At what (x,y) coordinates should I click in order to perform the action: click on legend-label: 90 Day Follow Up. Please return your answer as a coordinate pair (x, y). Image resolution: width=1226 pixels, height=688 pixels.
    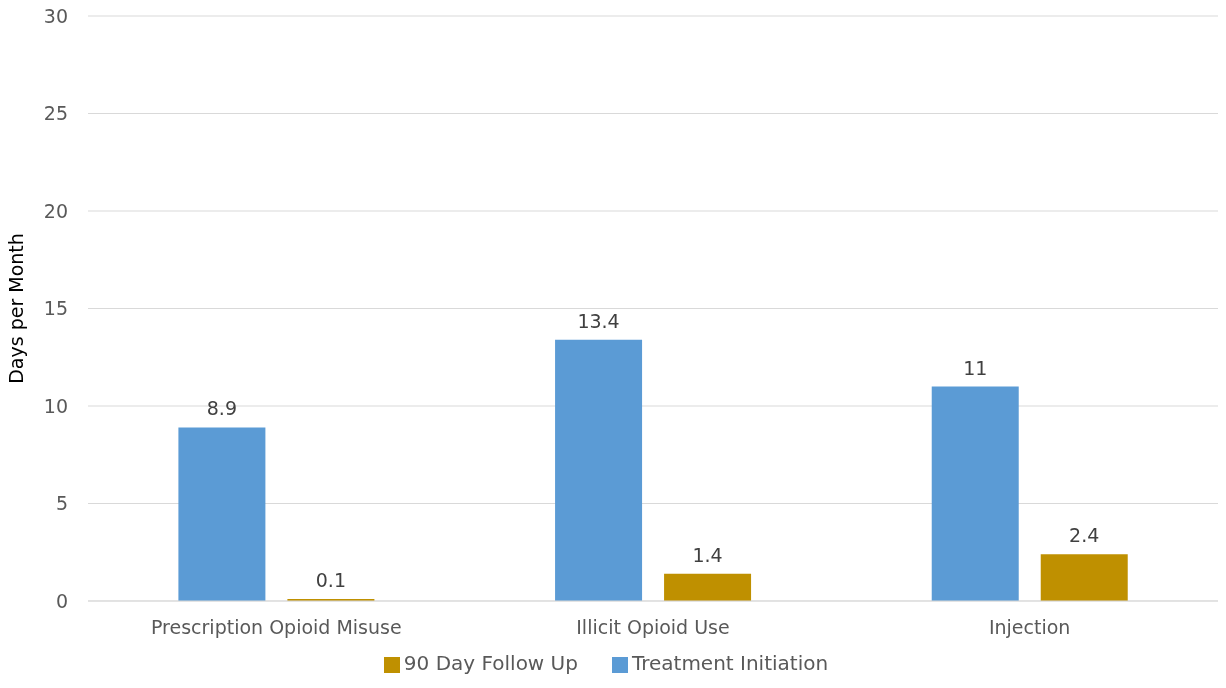
    Looking at the image, I should click on (490, 663).